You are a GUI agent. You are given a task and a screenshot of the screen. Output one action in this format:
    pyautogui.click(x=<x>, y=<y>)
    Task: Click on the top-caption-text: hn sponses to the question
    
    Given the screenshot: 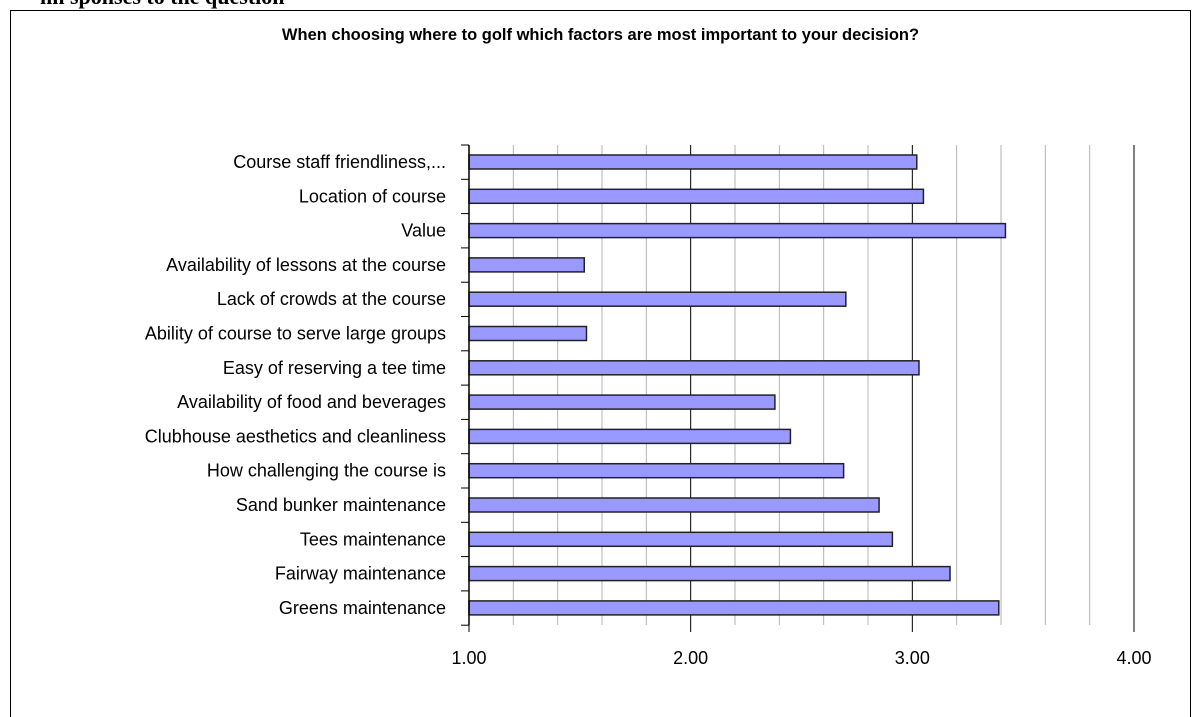 What is the action you would take?
    pyautogui.click(x=162, y=4)
    